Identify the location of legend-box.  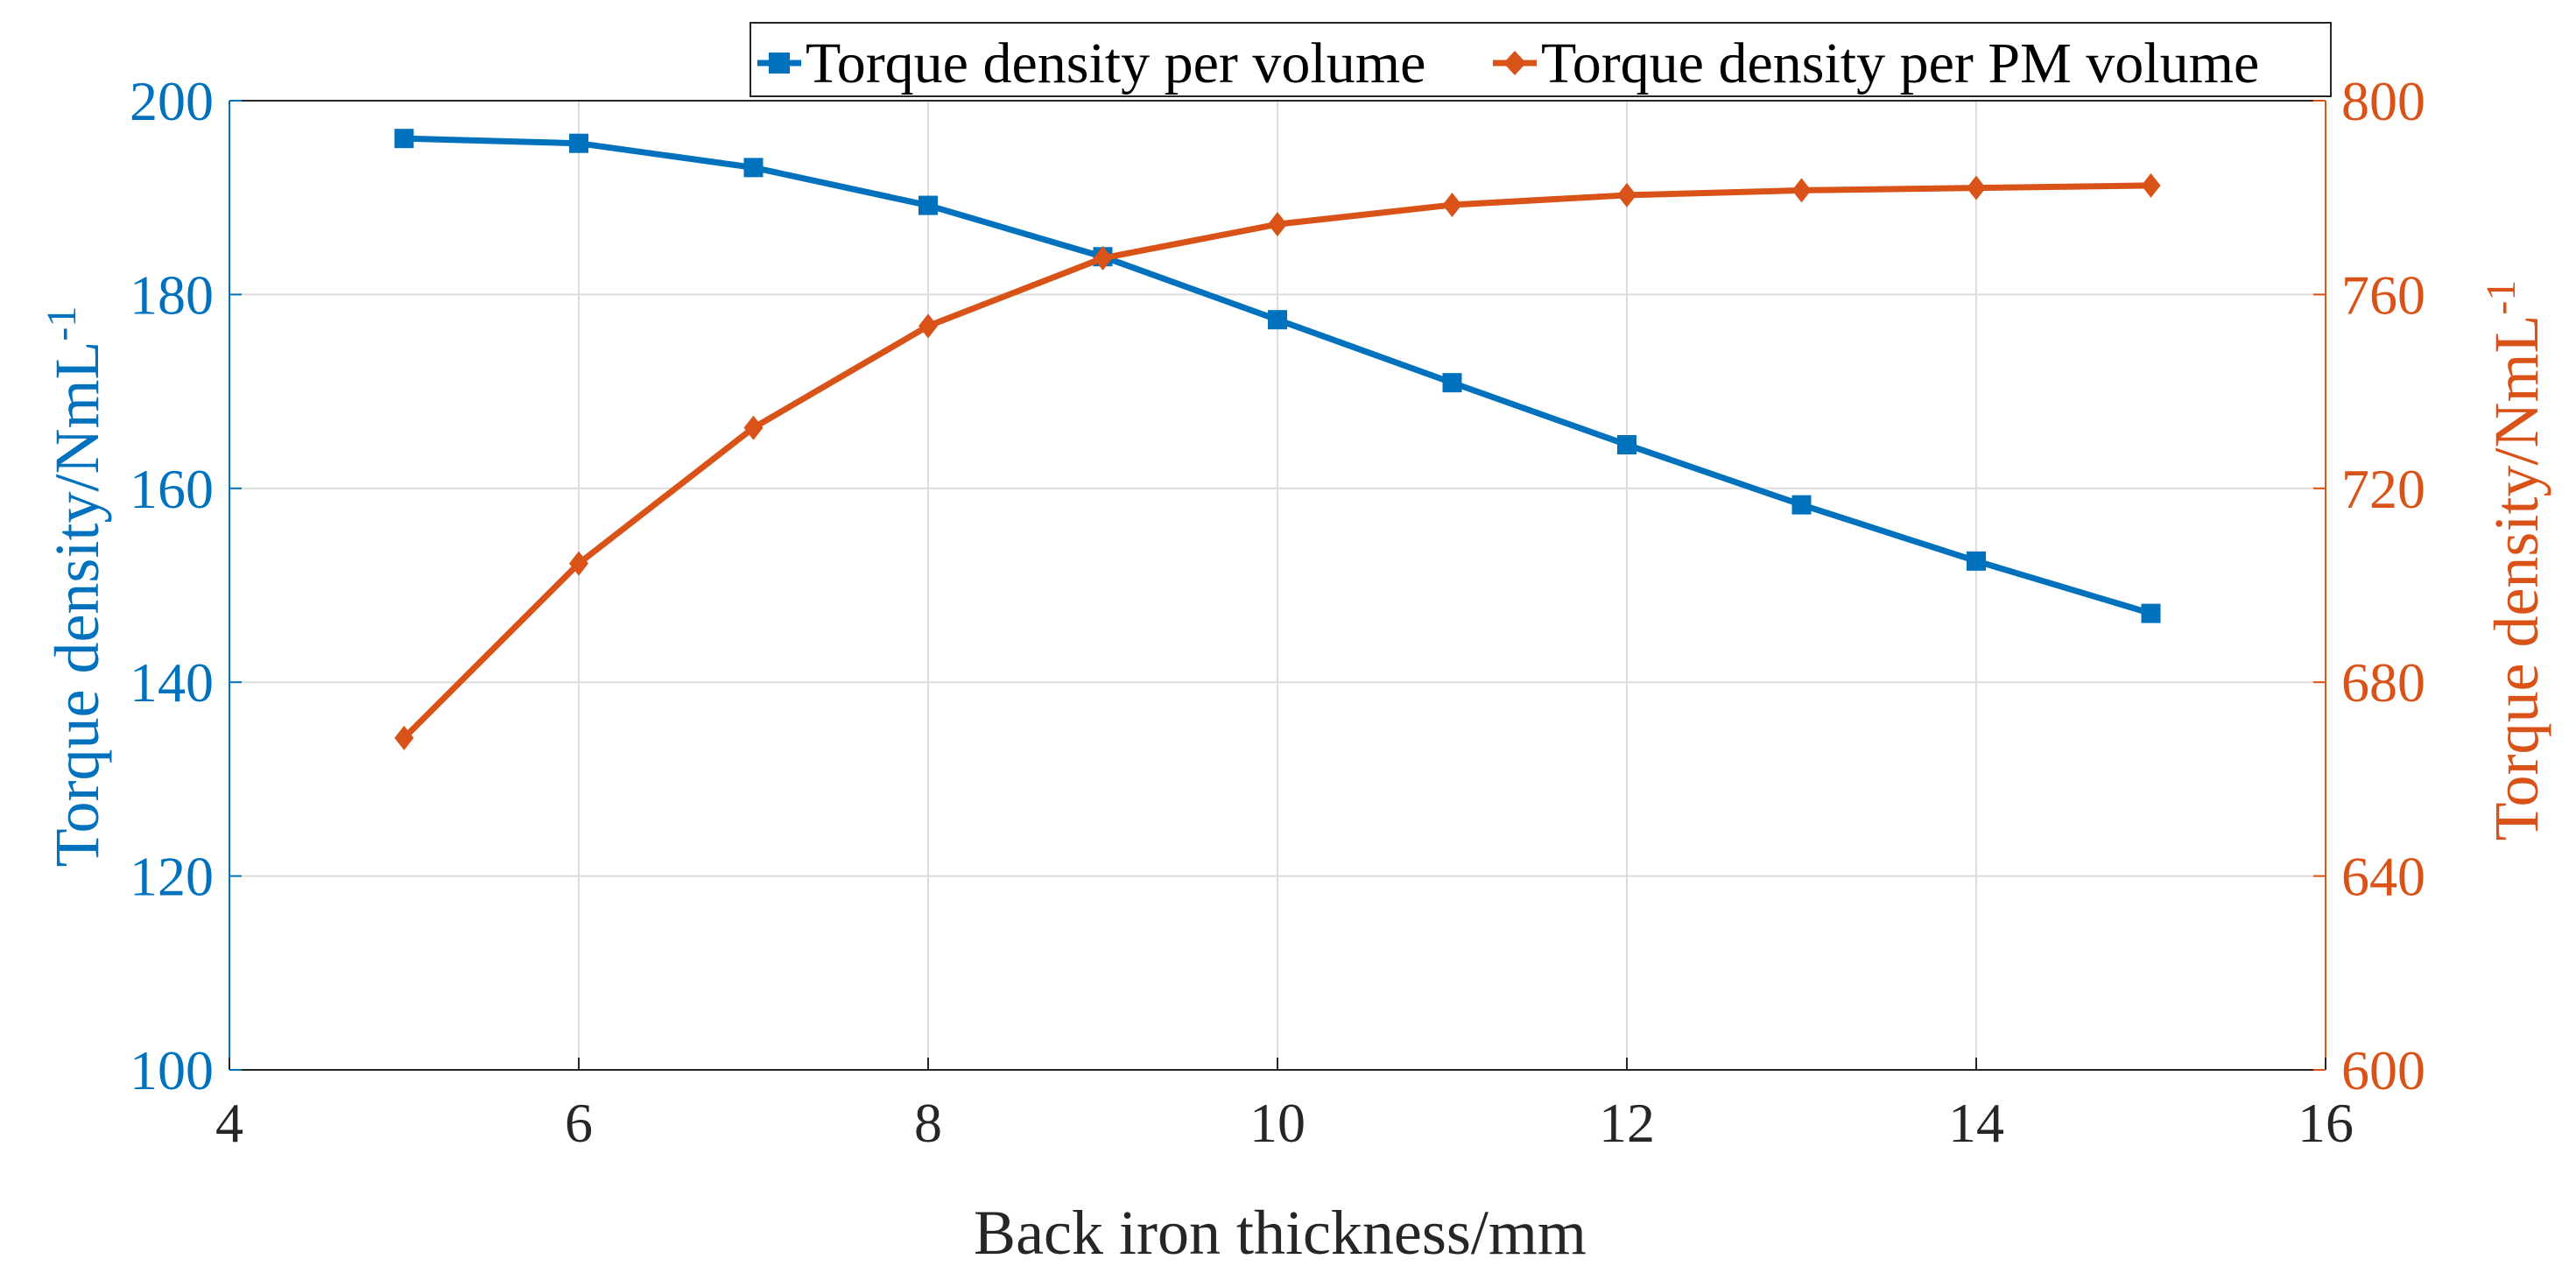
(1541, 59).